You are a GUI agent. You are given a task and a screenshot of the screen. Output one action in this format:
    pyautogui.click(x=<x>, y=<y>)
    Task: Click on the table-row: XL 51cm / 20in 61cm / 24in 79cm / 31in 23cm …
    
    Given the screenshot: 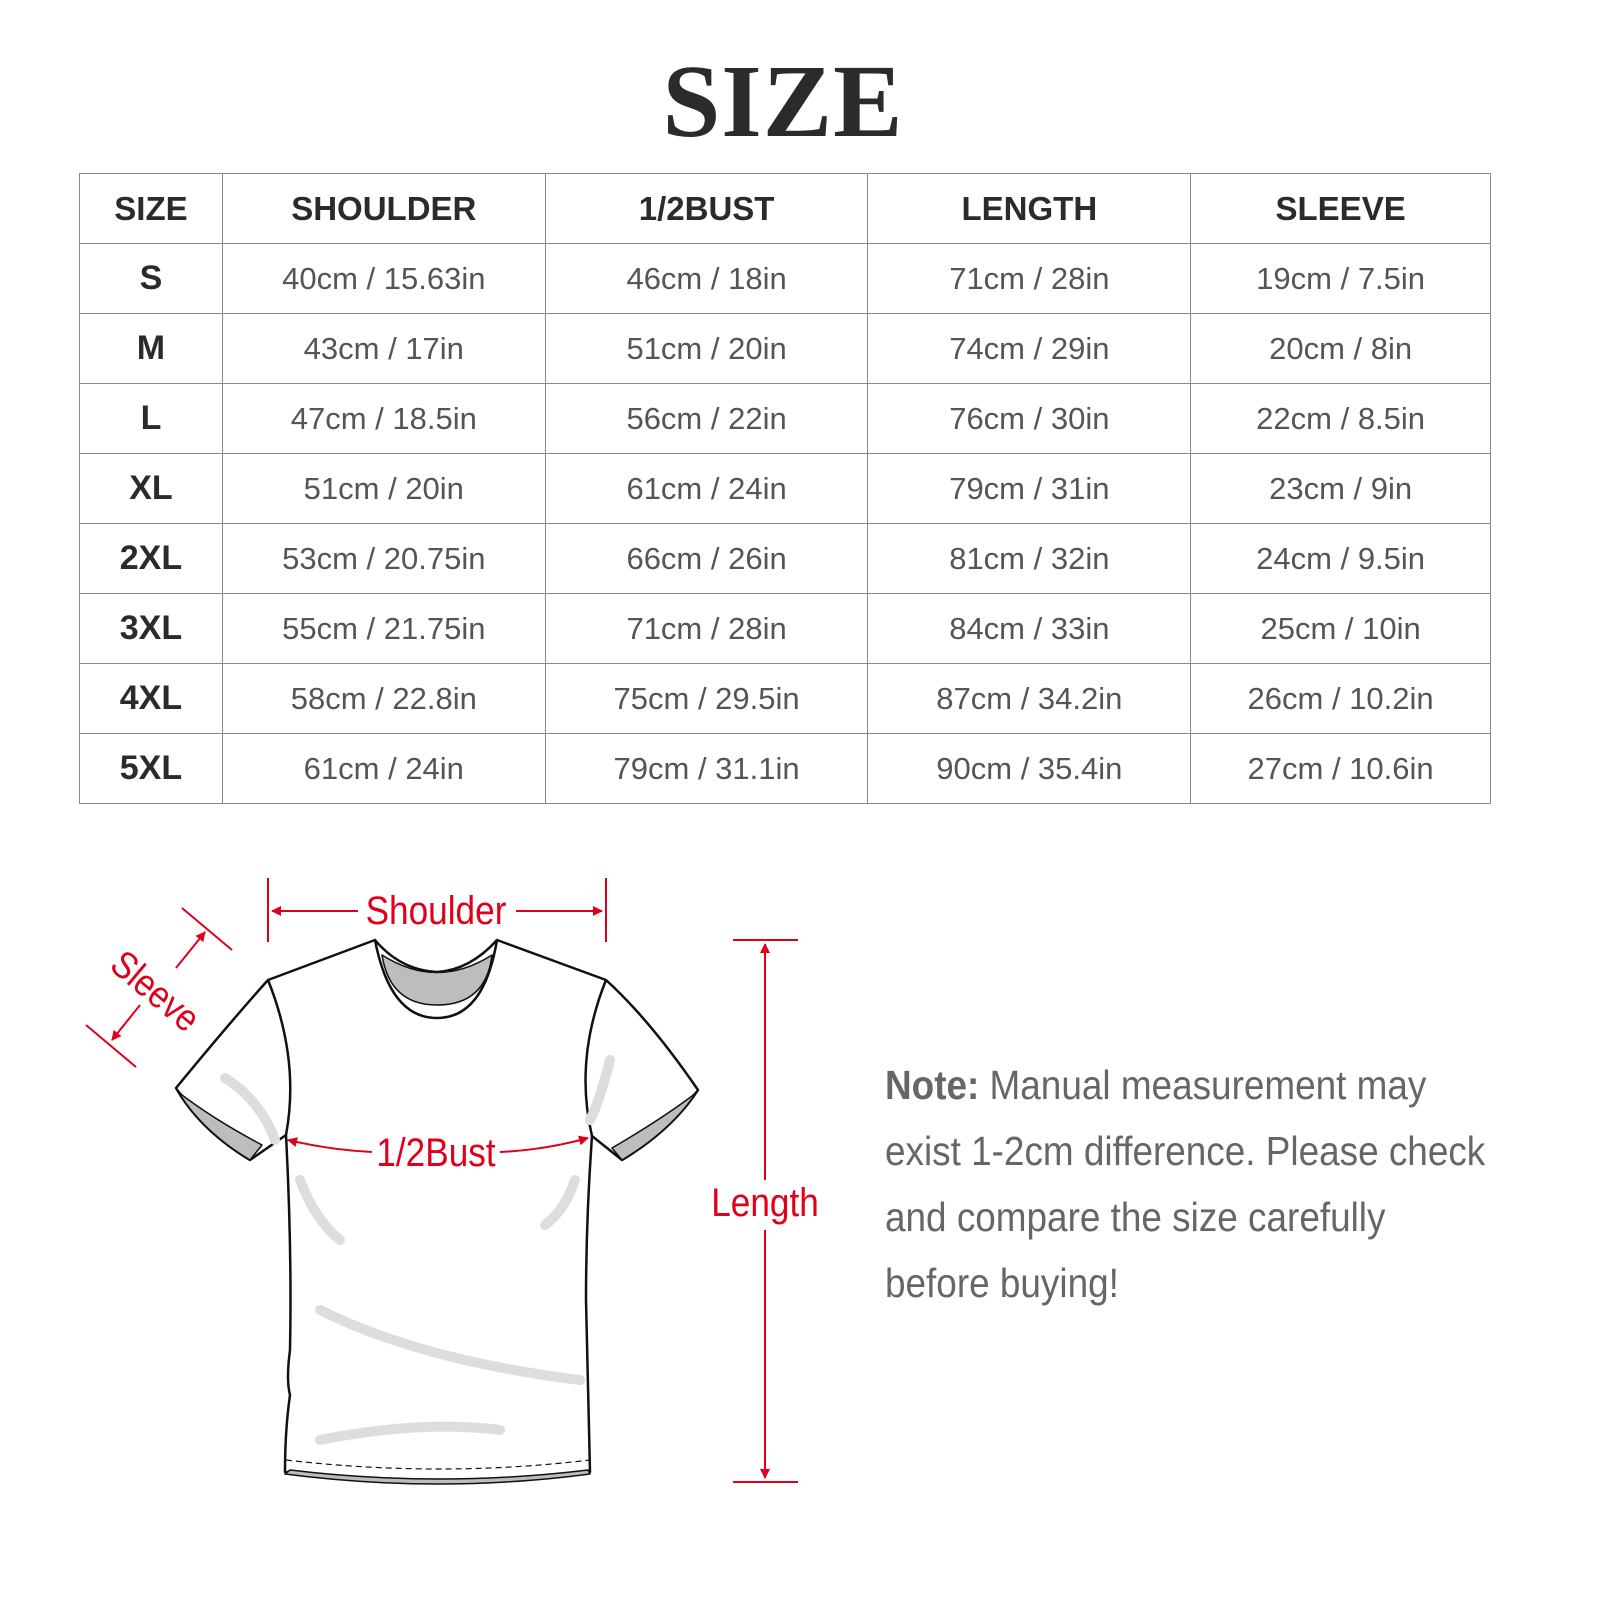 What is the action you would take?
    pyautogui.click(x=785, y=488)
    